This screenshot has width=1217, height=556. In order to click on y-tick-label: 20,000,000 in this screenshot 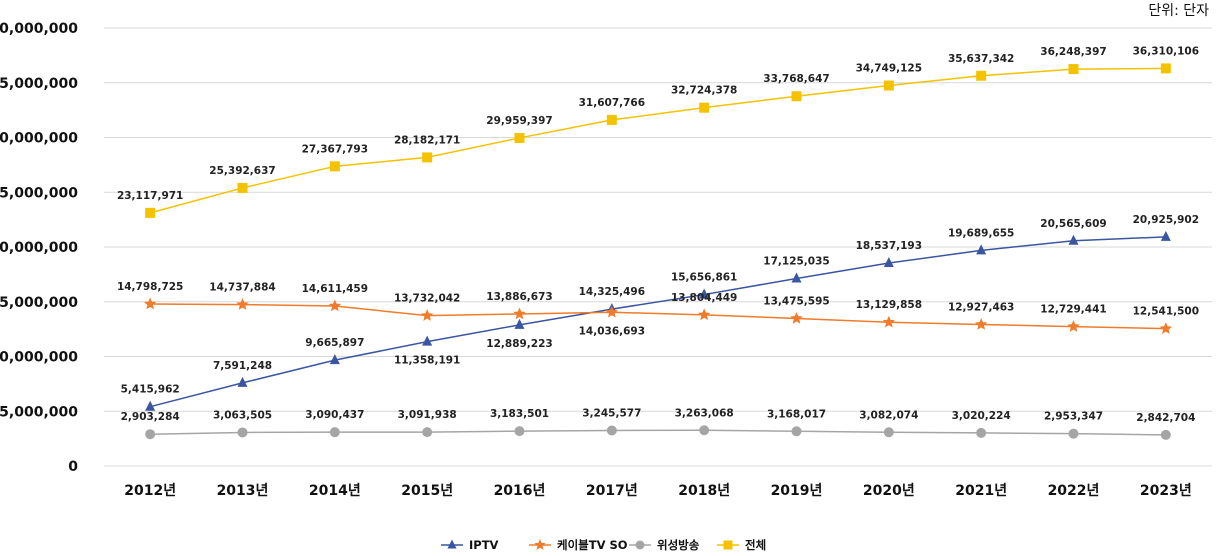, I will do `click(39, 248)`.